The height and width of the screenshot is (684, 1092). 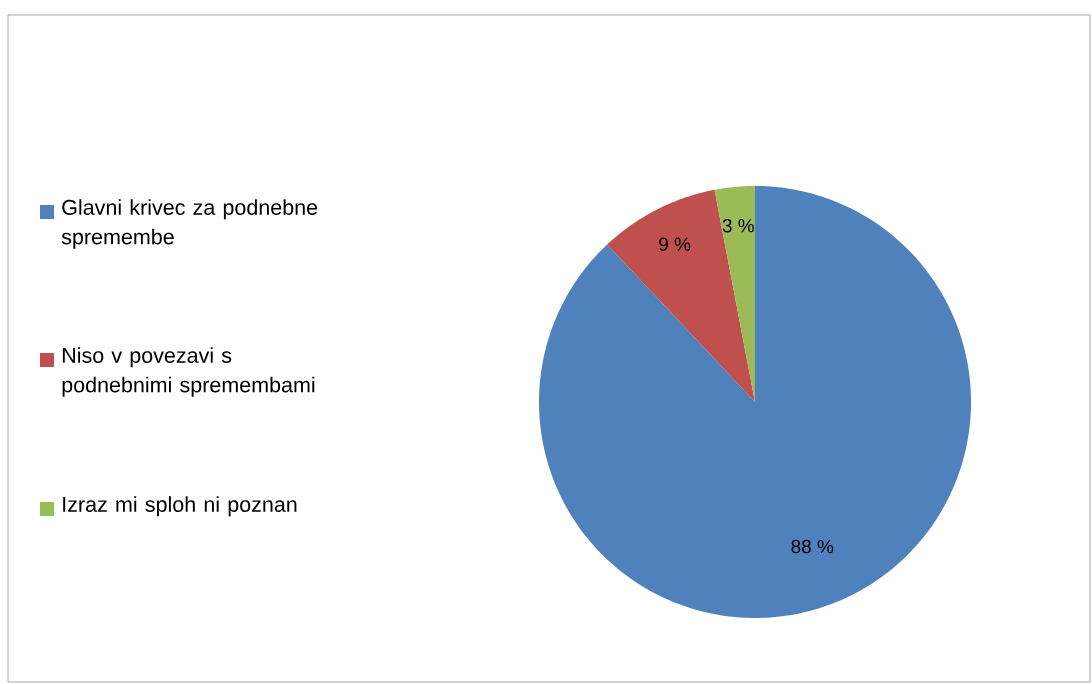 I want to click on data-label: 9 %, so click(x=675, y=244).